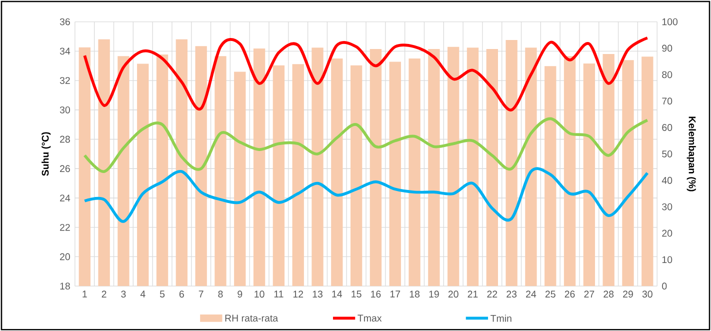 The height and width of the screenshot is (331, 711). What do you see at coordinates (65, 198) in the screenshot?
I see `y-tick-label: 24` at bounding box center [65, 198].